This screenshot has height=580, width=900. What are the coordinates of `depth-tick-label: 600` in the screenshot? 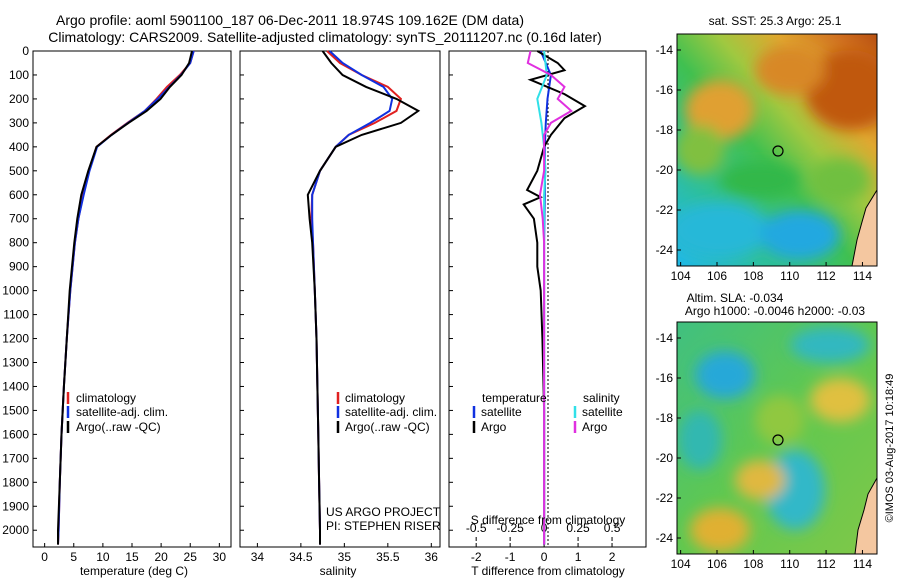 It's located at (19, 195).